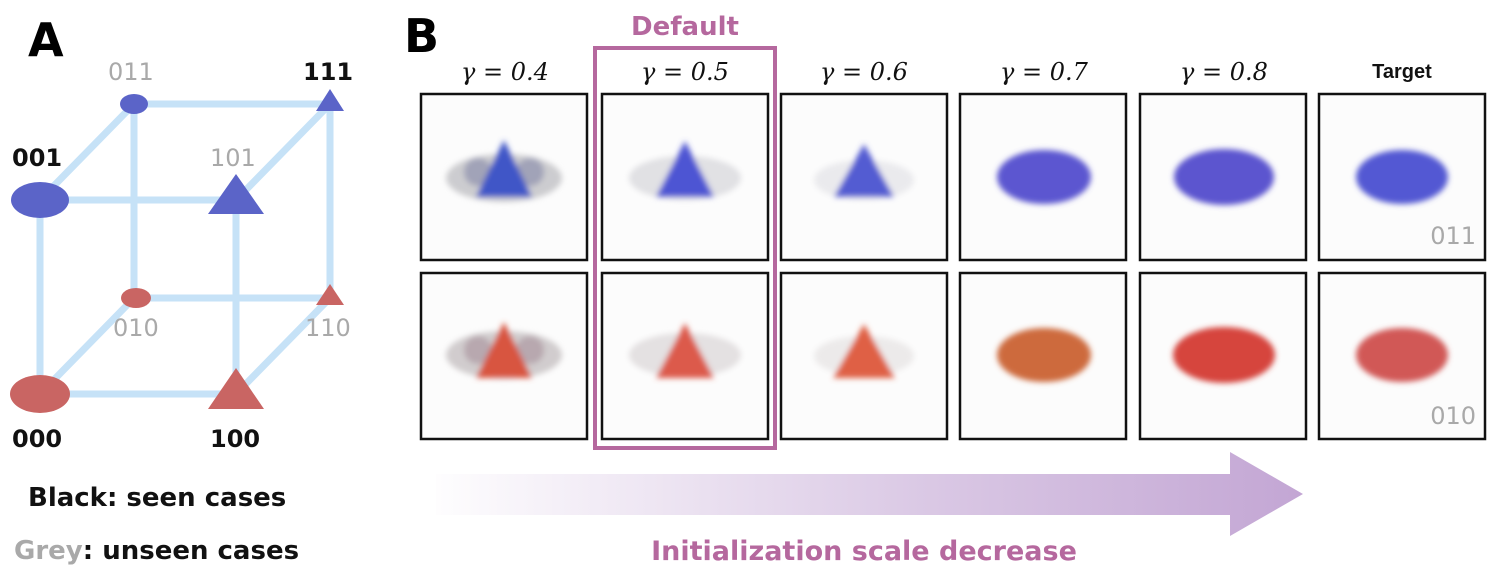 This screenshot has height=575, width=1495. I want to click on label-101: 101, so click(233, 158).